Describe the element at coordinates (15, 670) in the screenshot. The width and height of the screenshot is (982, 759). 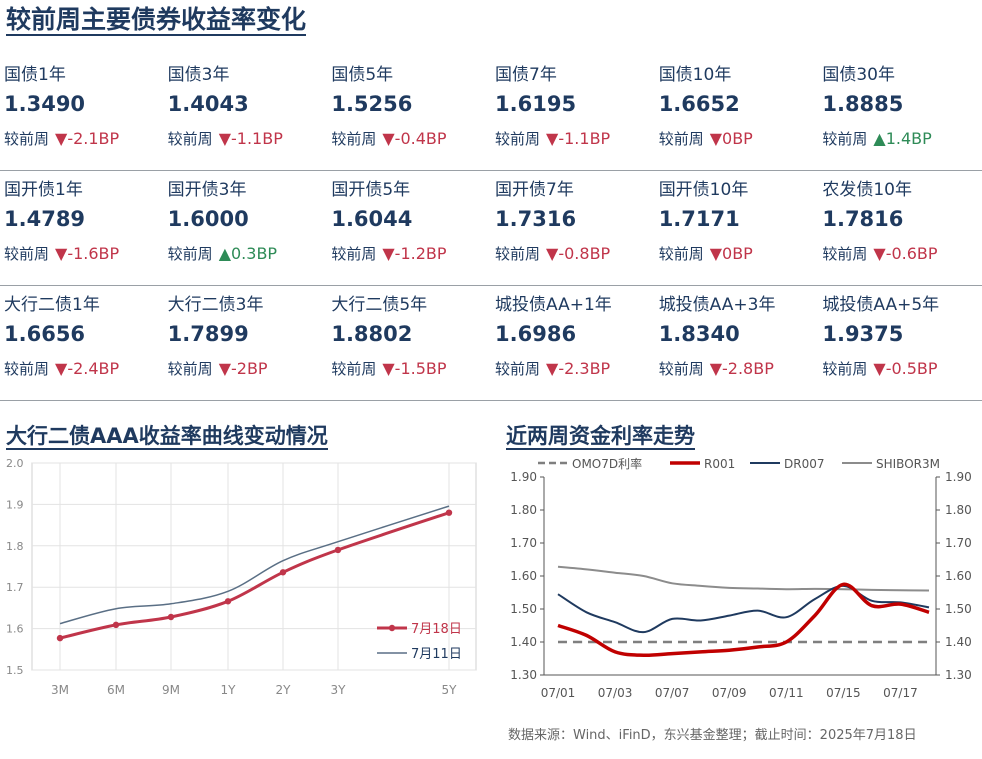
I see `y-tick-label: 1.5` at that location.